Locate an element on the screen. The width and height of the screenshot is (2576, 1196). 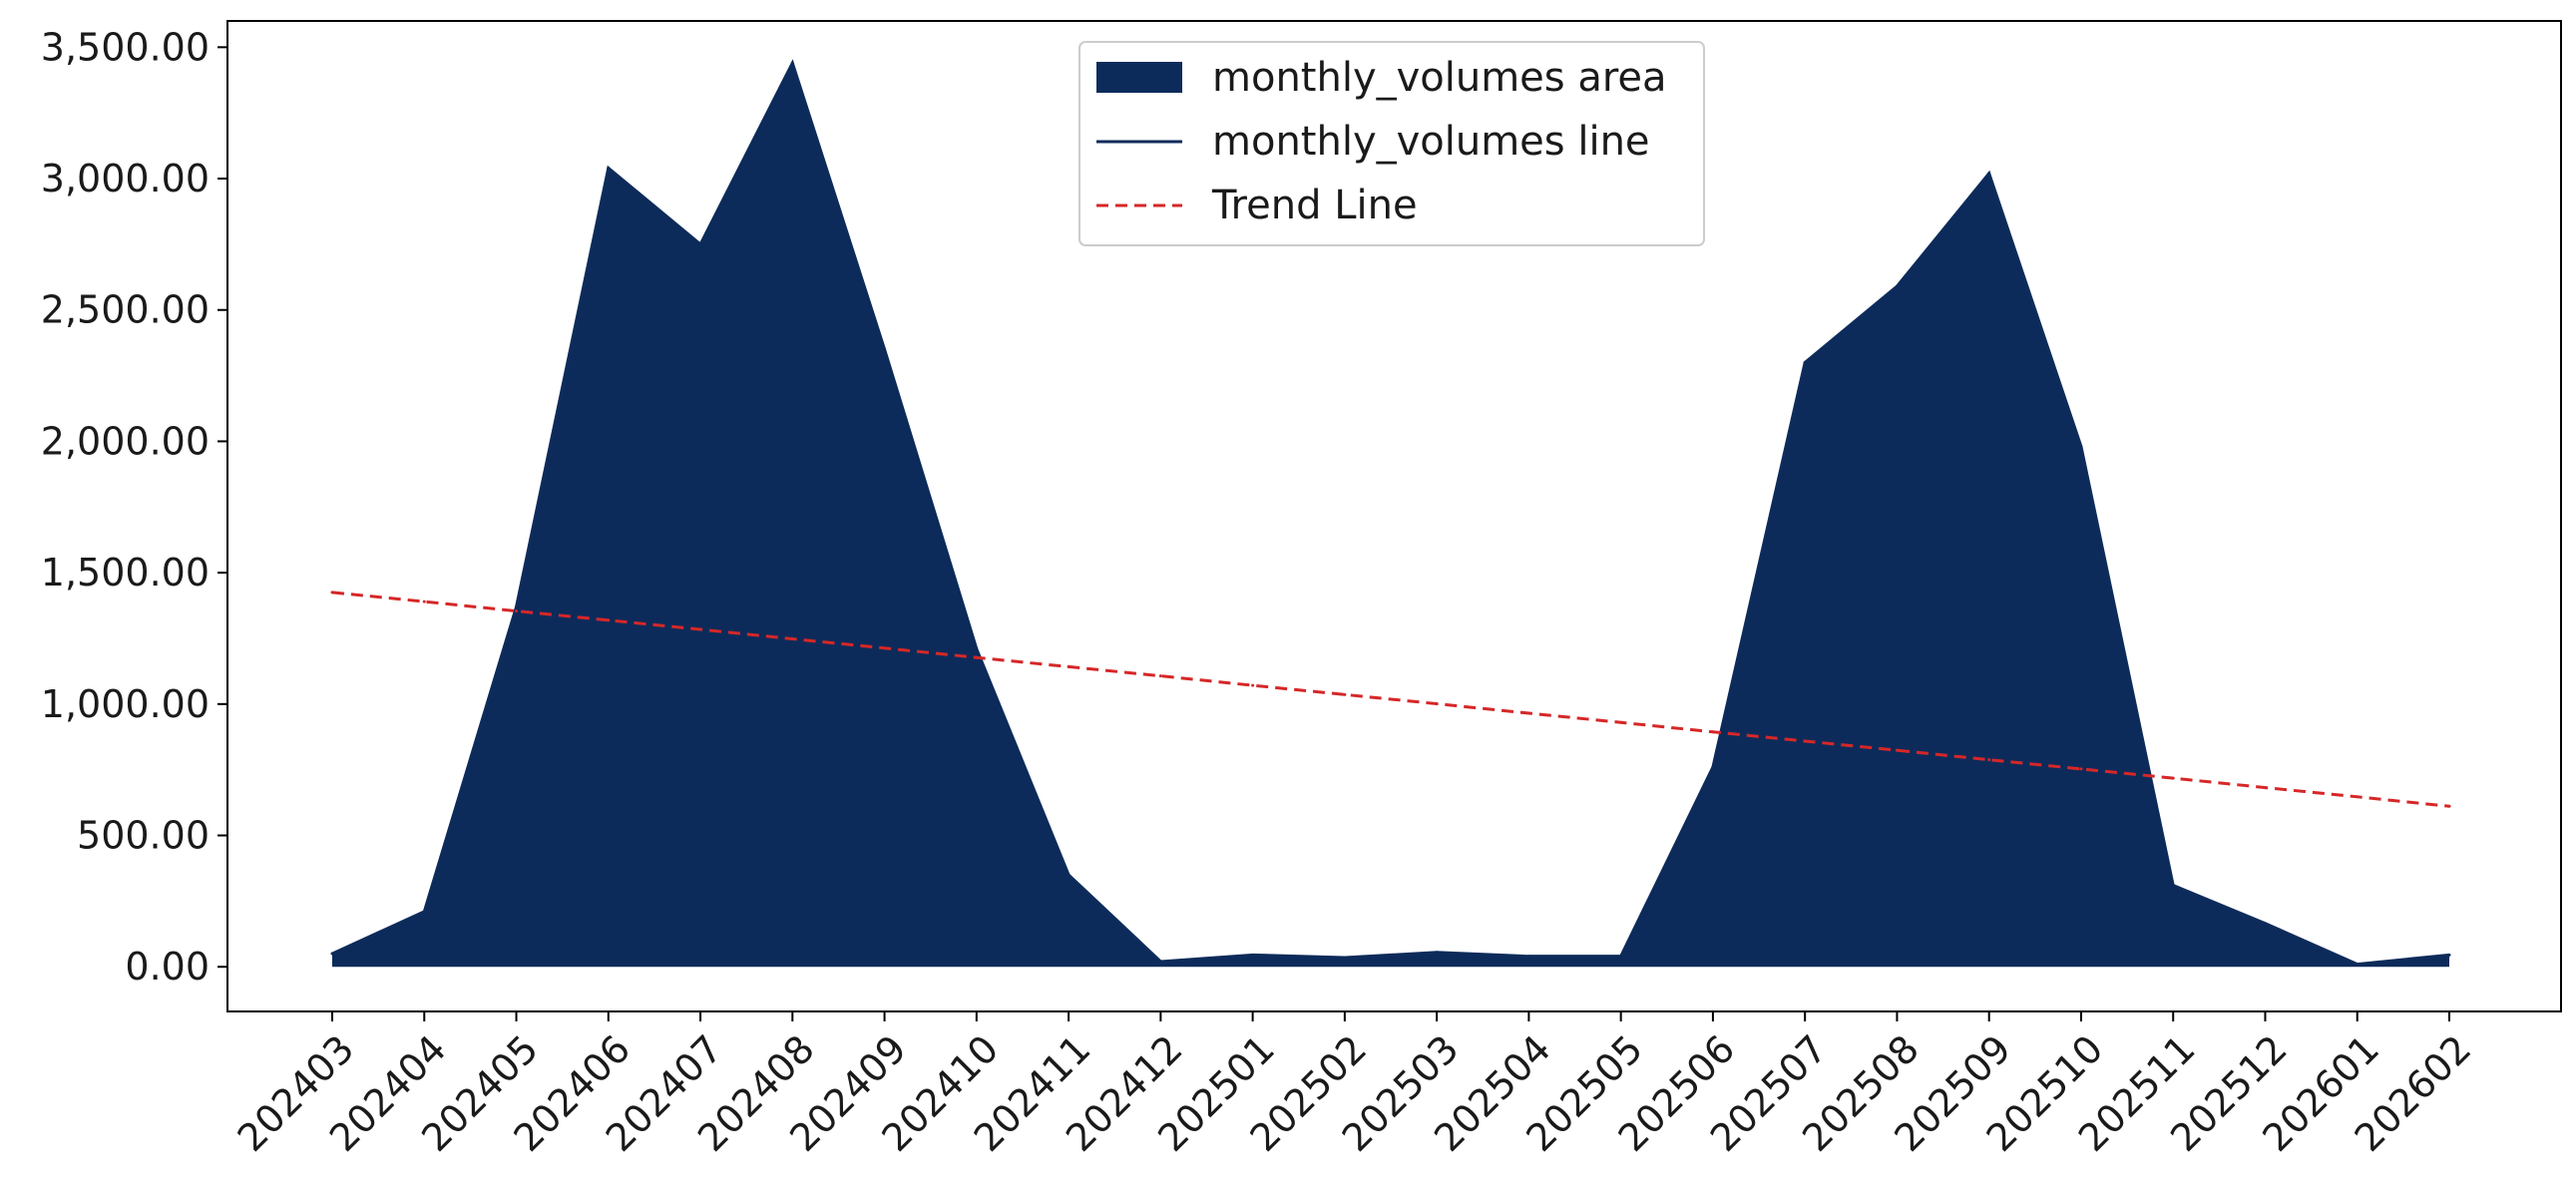
y-tick-label: 3,000.00 is located at coordinates (125, 178).